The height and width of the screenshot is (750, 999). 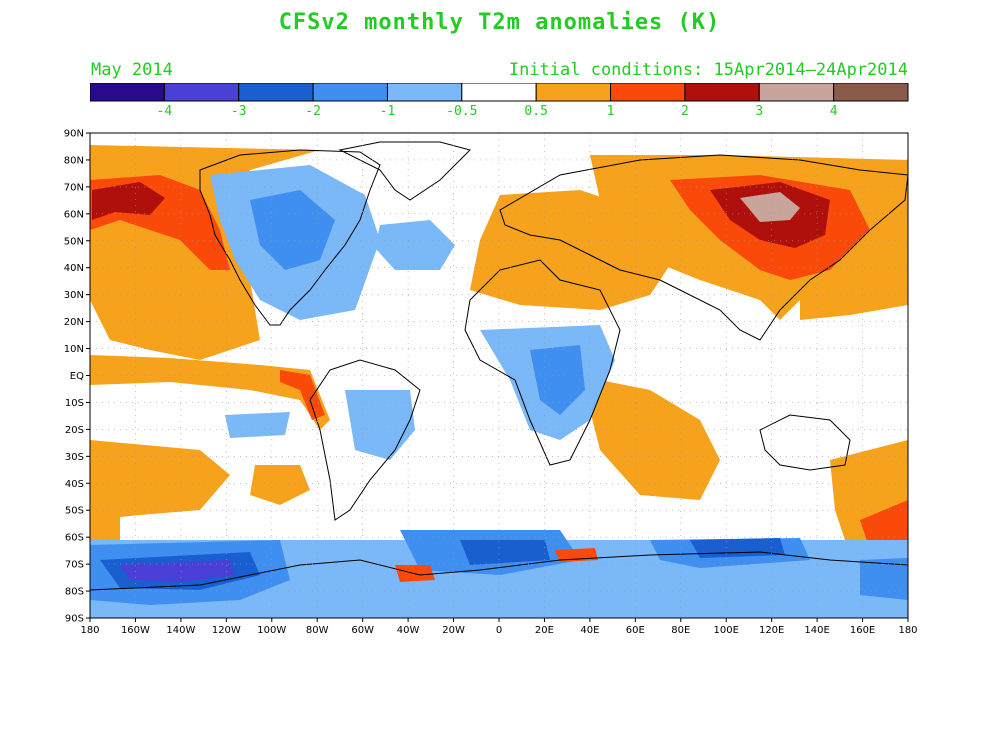 What do you see at coordinates (805, 442) in the screenshot?
I see `coastline-australia` at bounding box center [805, 442].